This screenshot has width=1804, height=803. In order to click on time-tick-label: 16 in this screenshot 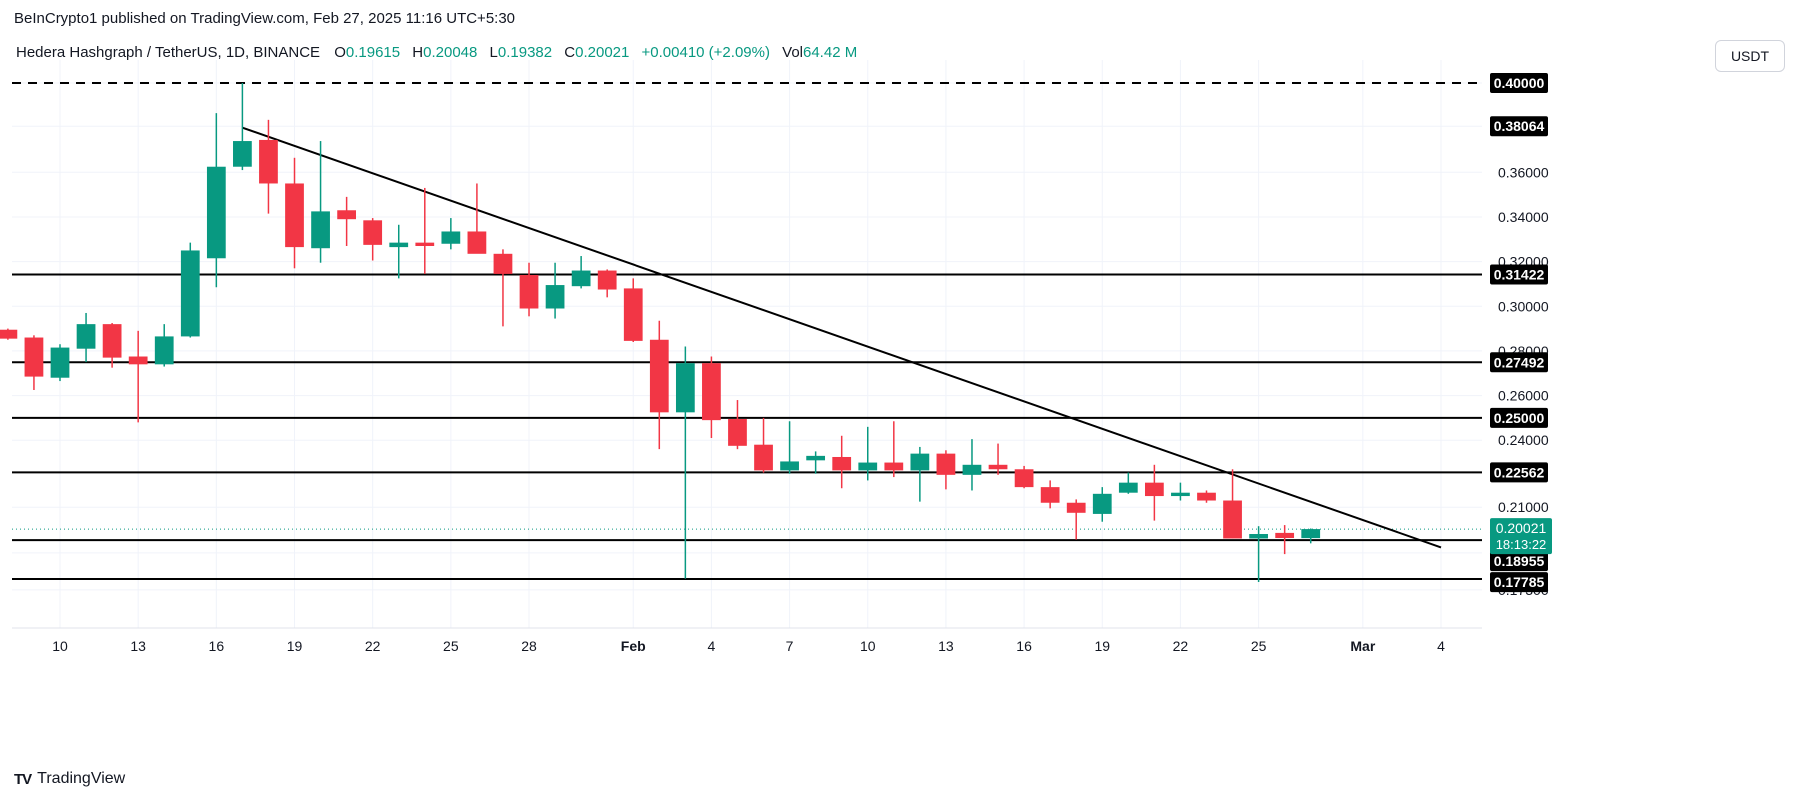, I will do `click(217, 646)`.